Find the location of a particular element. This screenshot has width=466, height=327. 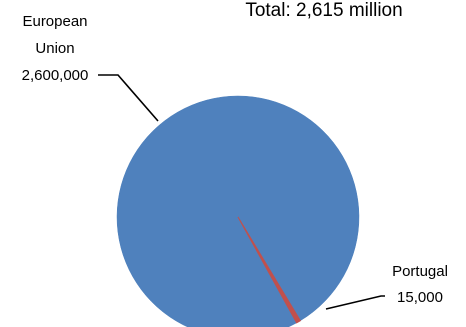

pie-slice-portugal is located at coordinates (269, 270).